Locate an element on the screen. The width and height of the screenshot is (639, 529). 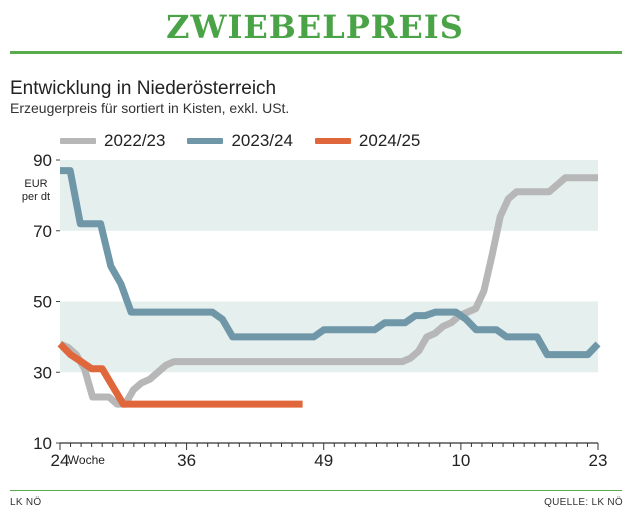
legend-item: 2023/24 is located at coordinates (240, 141).